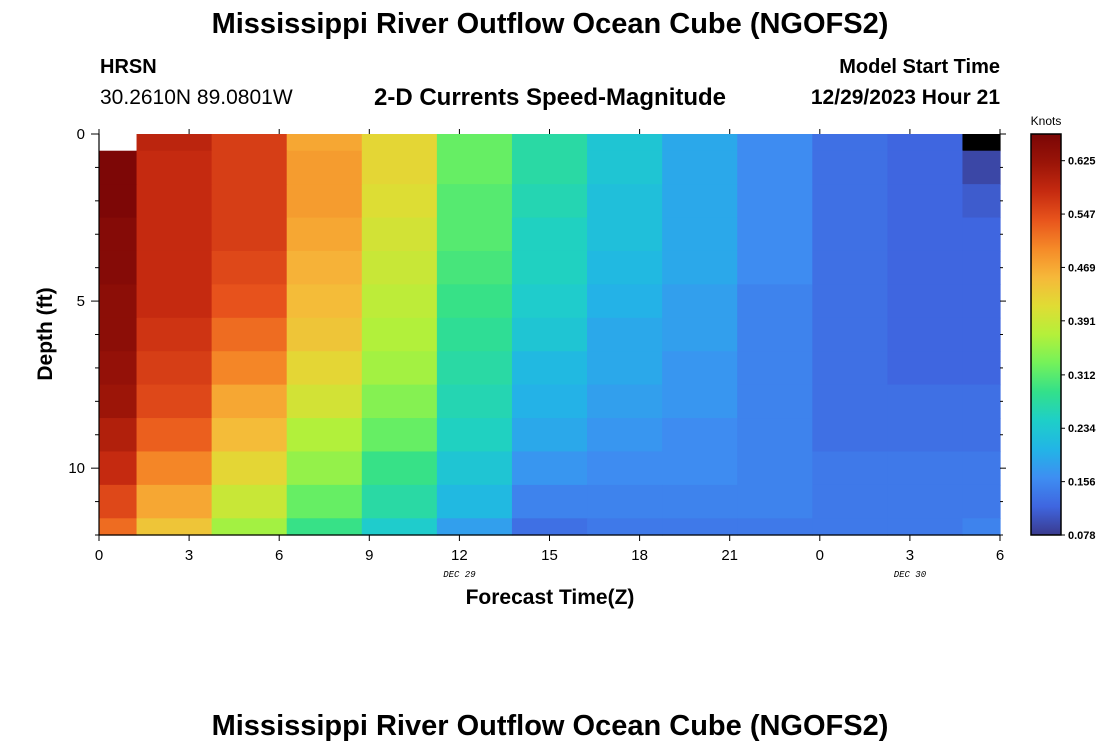 This screenshot has height=750, width=1100. What do you see at coordinates (549, 555) in the screenshot?
I see `x-tick-label: 15` at bounding box center [549, 555].